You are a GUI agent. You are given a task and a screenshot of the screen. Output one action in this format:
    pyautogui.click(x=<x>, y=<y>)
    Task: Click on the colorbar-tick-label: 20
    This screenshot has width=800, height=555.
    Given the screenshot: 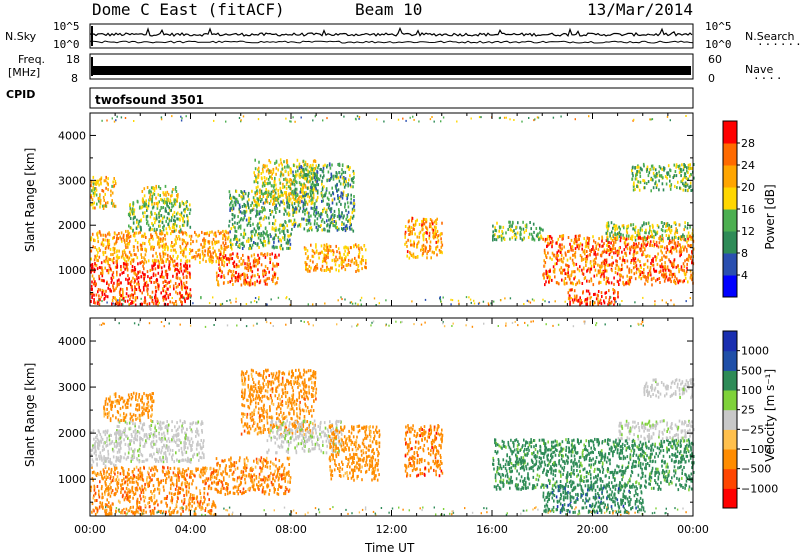 What is the action you would take?
    pyautogui.click(x=748, y=187)
    